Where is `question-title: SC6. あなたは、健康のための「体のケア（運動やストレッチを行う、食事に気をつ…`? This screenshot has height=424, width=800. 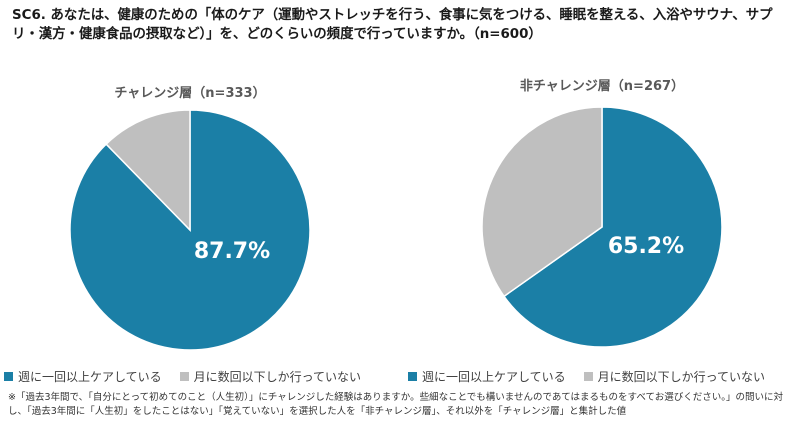
question-title: SC6. あなたは、健康のための「体のケア（運動やストレッチを行う、食事に気をつ… is located at coordinates (392, 25).